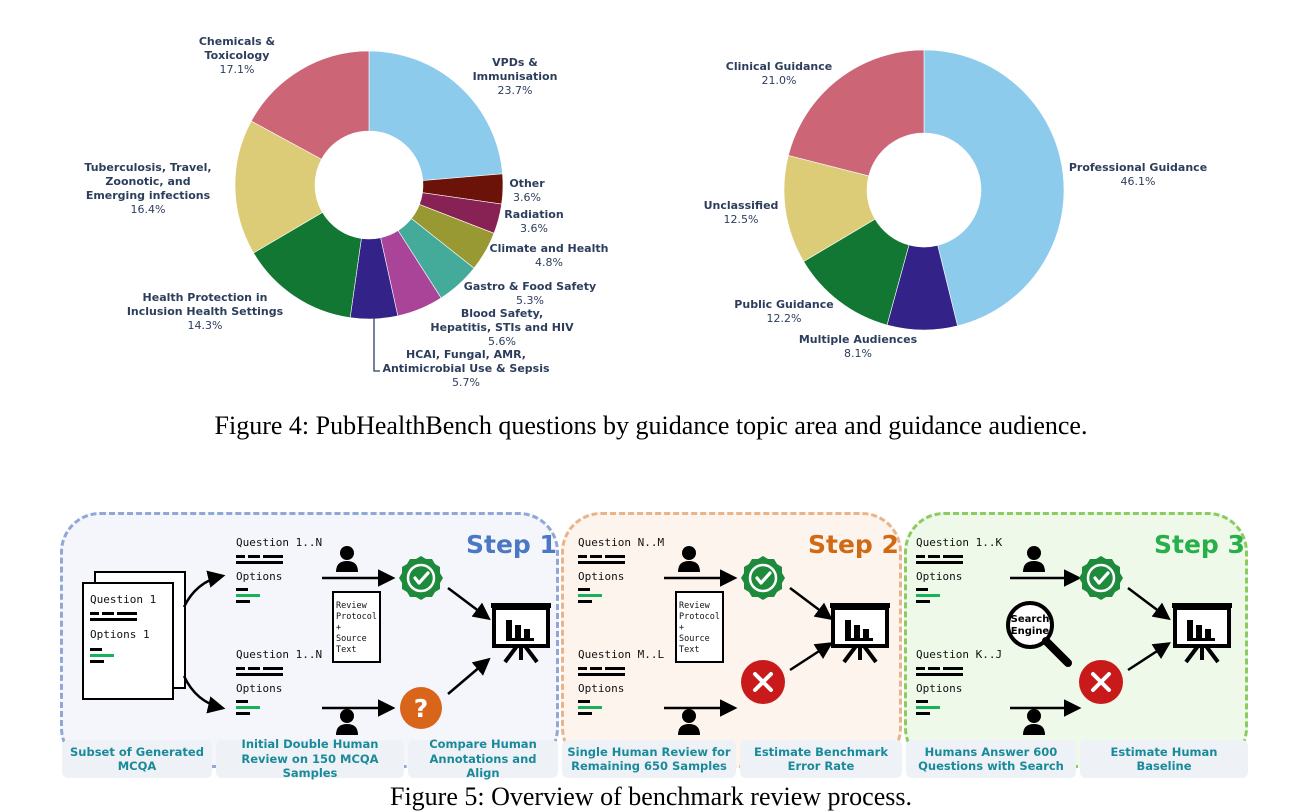 The width and height of the screenshot is (1302, 812). I want to click on svg-text: Zoonotic, and, so click(147, 181).